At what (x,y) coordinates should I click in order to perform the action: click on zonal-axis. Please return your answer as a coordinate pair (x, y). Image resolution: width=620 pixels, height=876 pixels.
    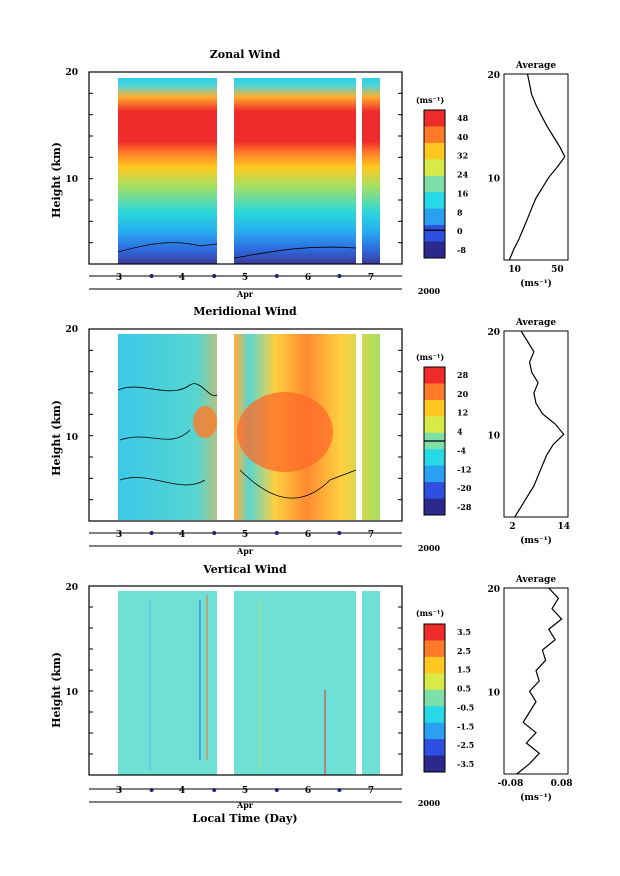
    Looking at the image, I should click on (245, 282).